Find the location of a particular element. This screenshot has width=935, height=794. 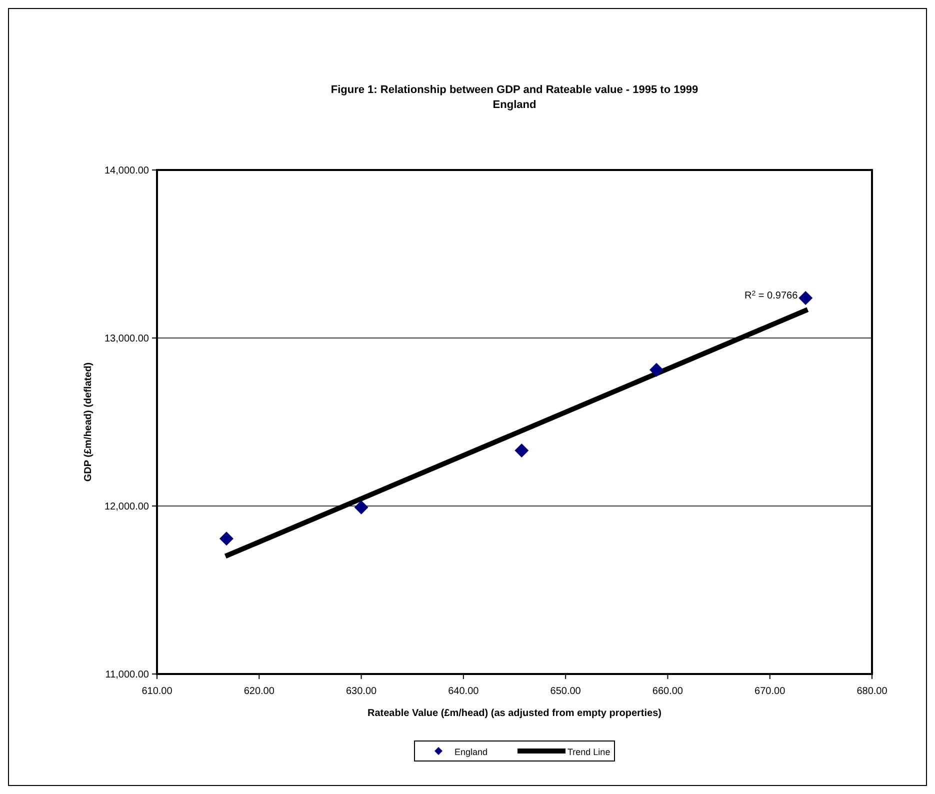

x-tick-label: 640.00 is located at coordinates (464, 691).